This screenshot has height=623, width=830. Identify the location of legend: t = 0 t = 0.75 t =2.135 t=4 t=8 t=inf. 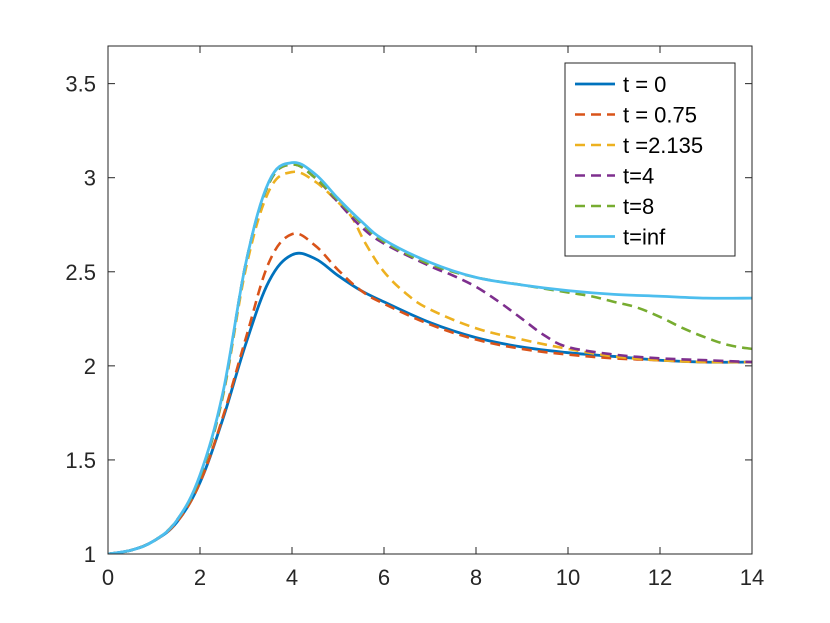
(650, 159).